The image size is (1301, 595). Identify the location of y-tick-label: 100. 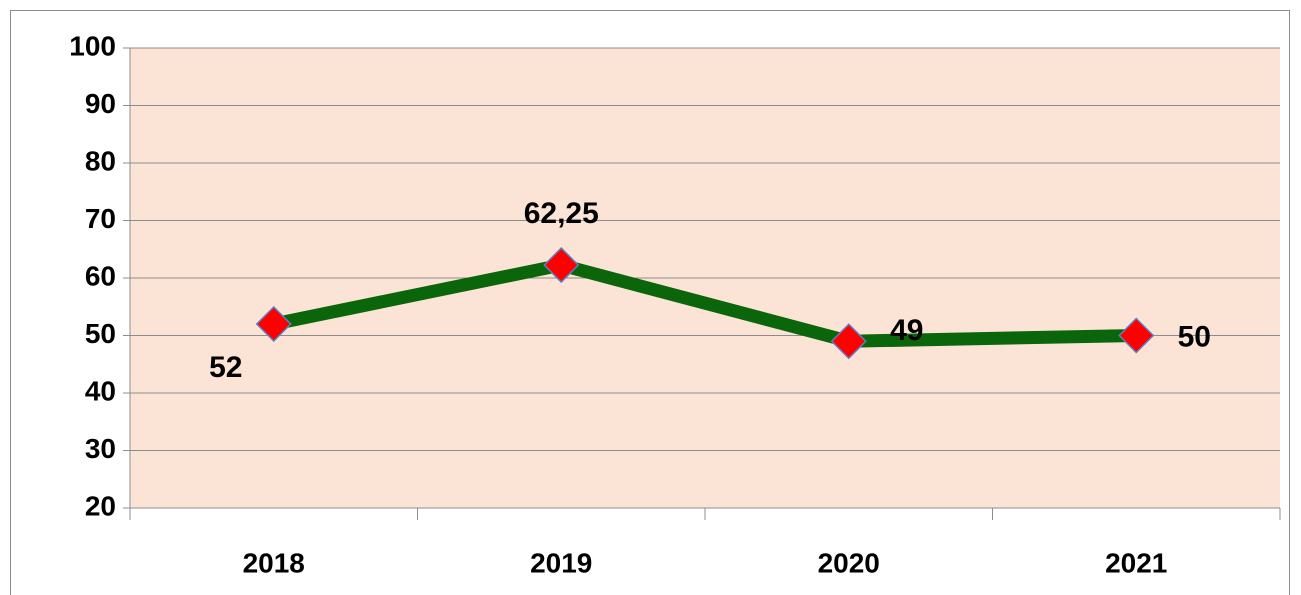
(92, 45).